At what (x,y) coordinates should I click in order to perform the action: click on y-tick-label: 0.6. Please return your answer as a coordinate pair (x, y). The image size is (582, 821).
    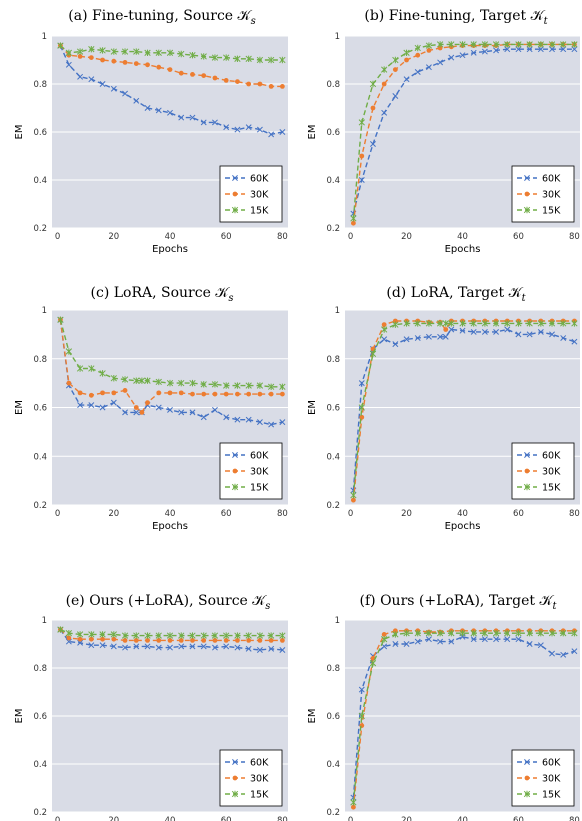
    Looking at the image, I should click on (333, 717).